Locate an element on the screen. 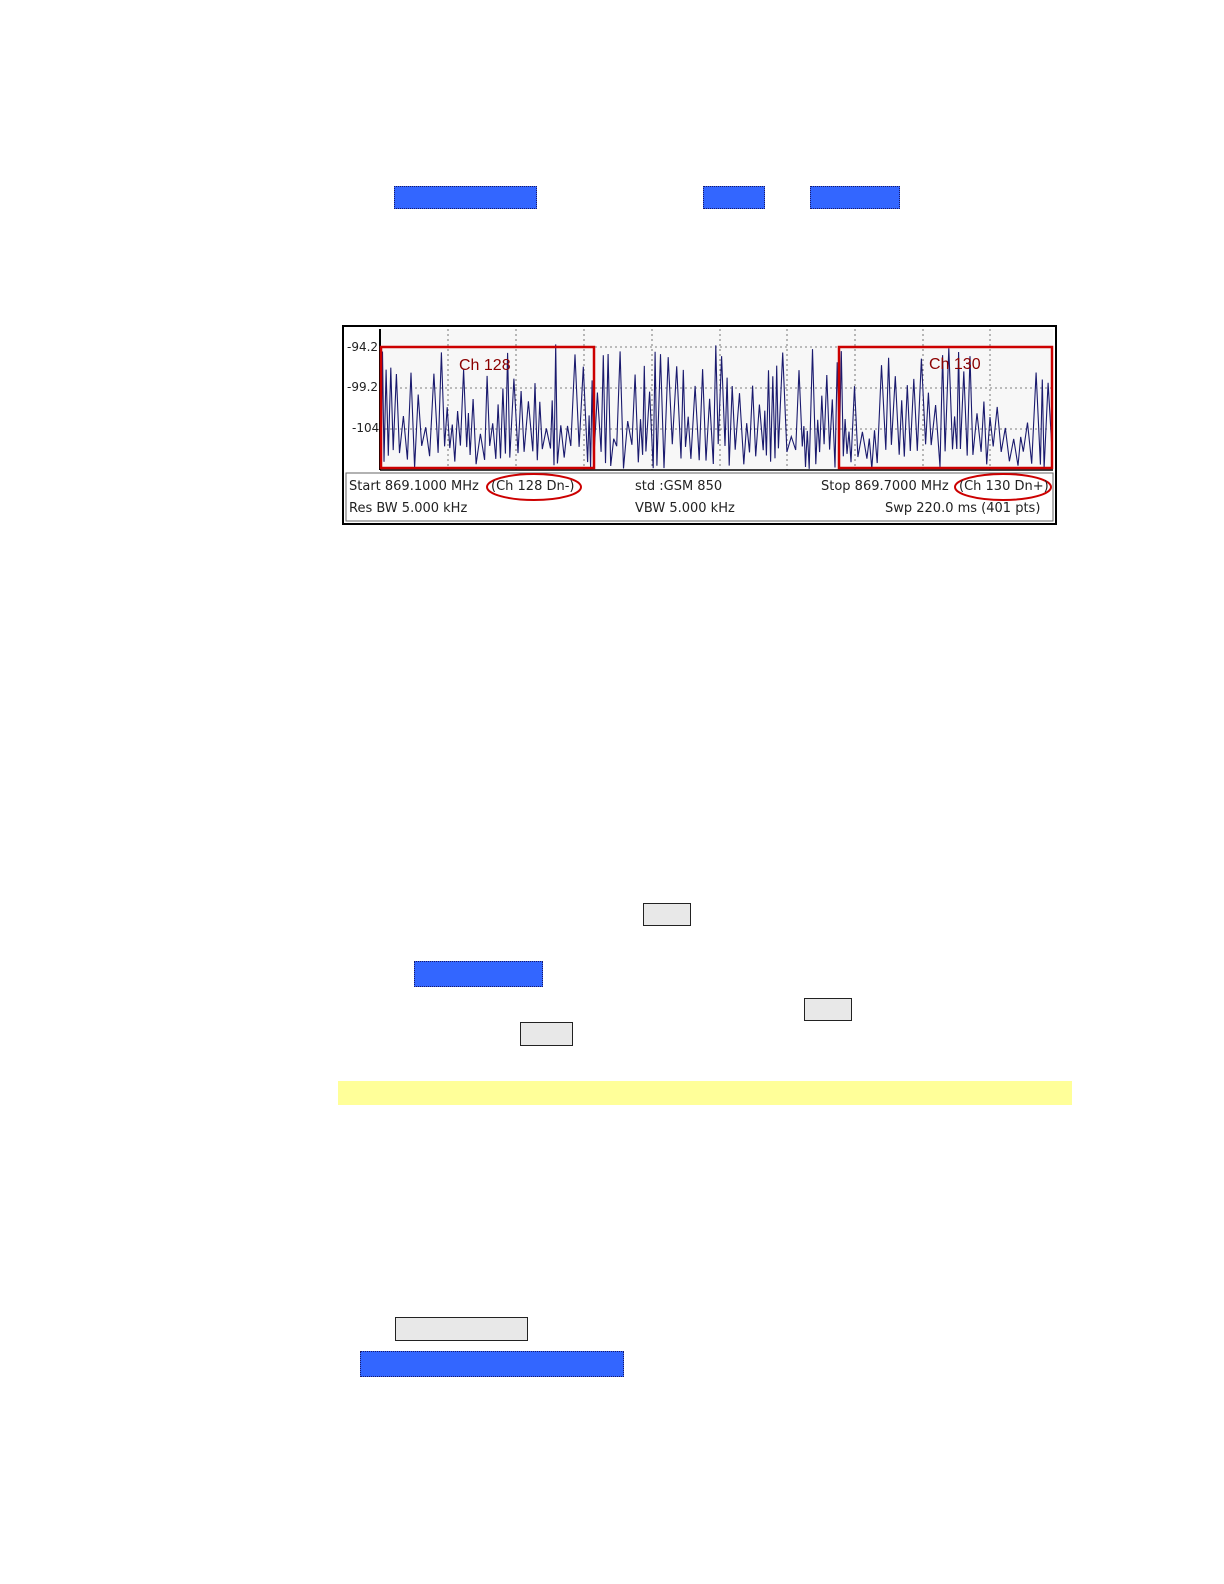 This screenshot has height=1584, width=1224. y-tick-label: -94.2 is located at coordinates (362, 347).